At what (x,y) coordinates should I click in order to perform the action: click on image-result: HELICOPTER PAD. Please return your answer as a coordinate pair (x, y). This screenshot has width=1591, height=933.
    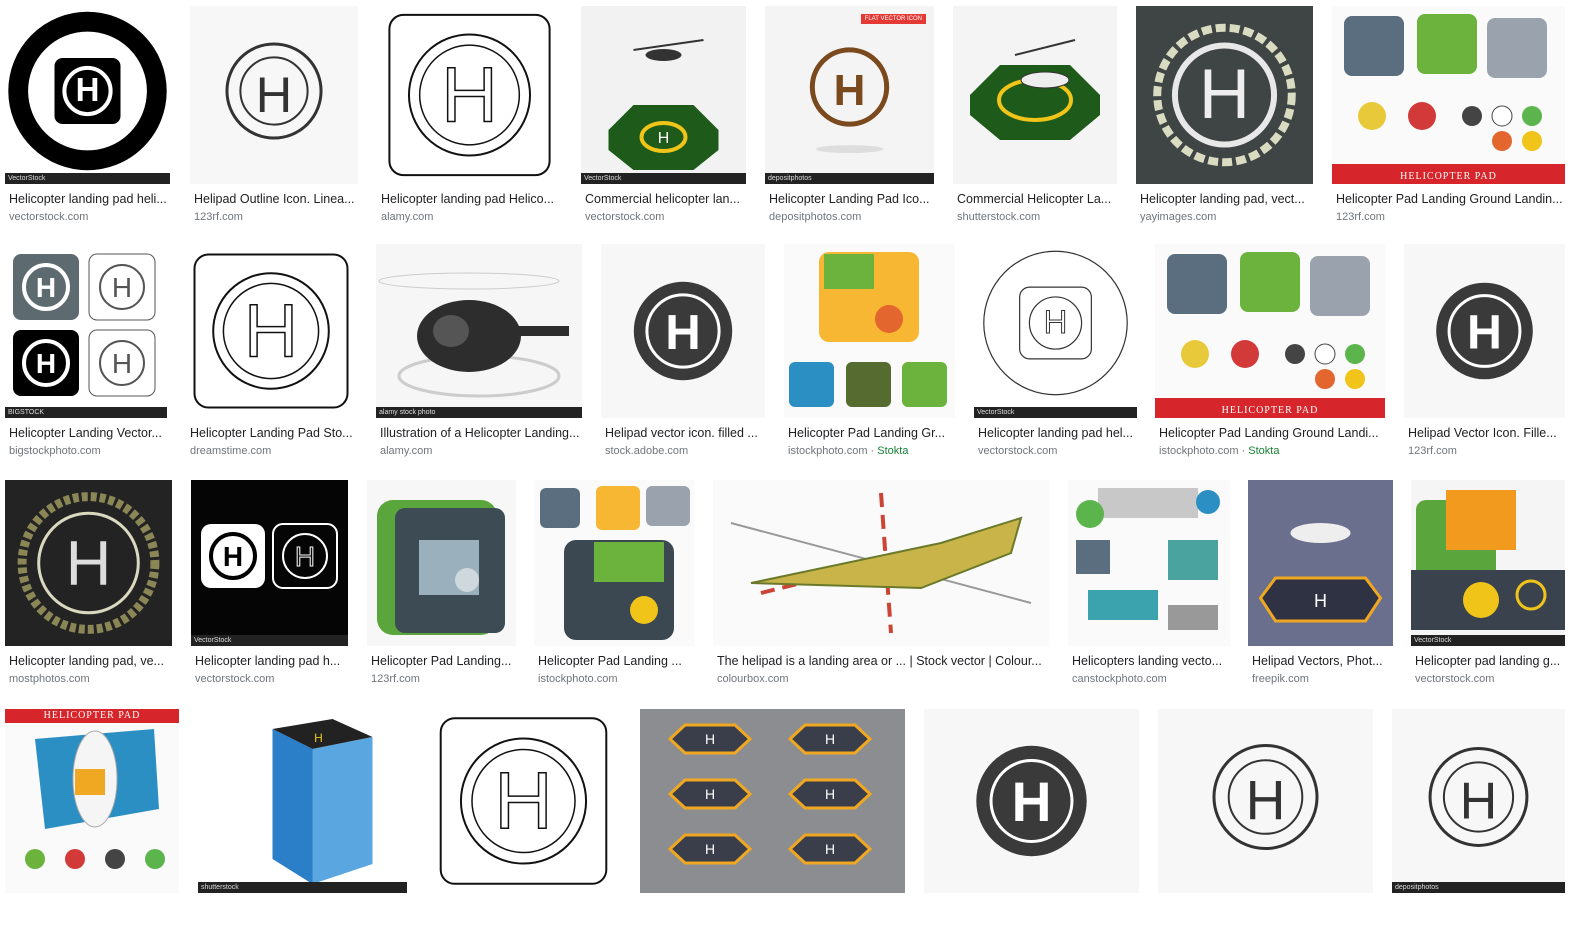
    Looking at the image, I should click on (92, 821).